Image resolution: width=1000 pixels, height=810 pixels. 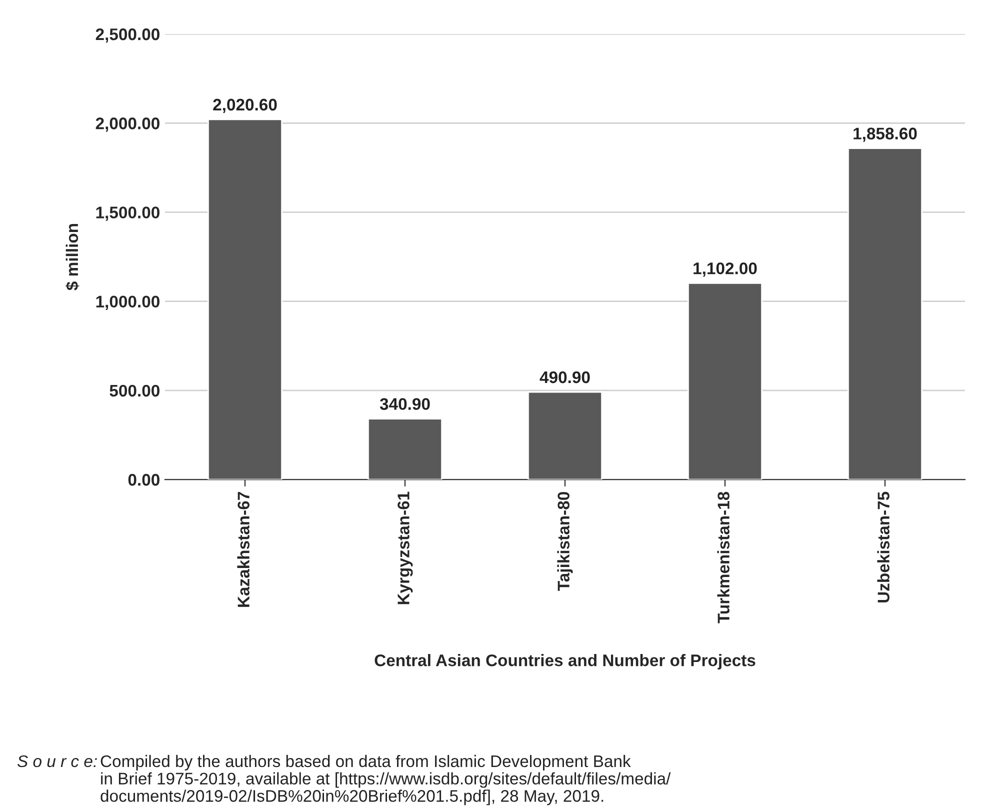 I want to click on y-tick-label: 0.00, so click(x=144, y=480).